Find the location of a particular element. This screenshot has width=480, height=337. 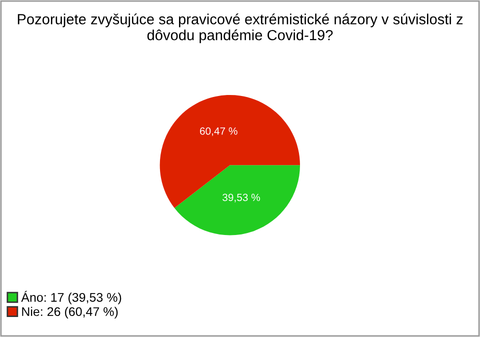

legend-label: Nie: 26 (60,47 %) is located at coordinates (70, 312).